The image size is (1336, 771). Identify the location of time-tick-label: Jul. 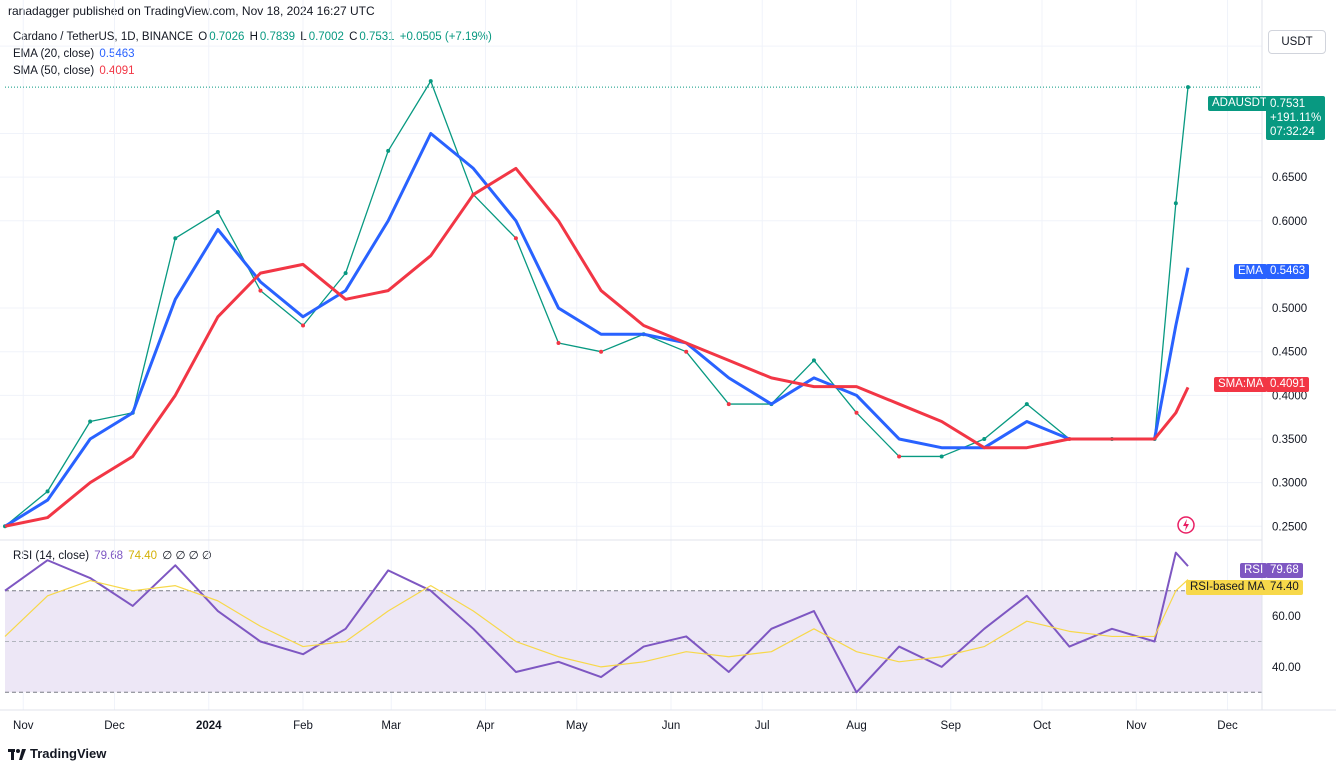
(762, 726).